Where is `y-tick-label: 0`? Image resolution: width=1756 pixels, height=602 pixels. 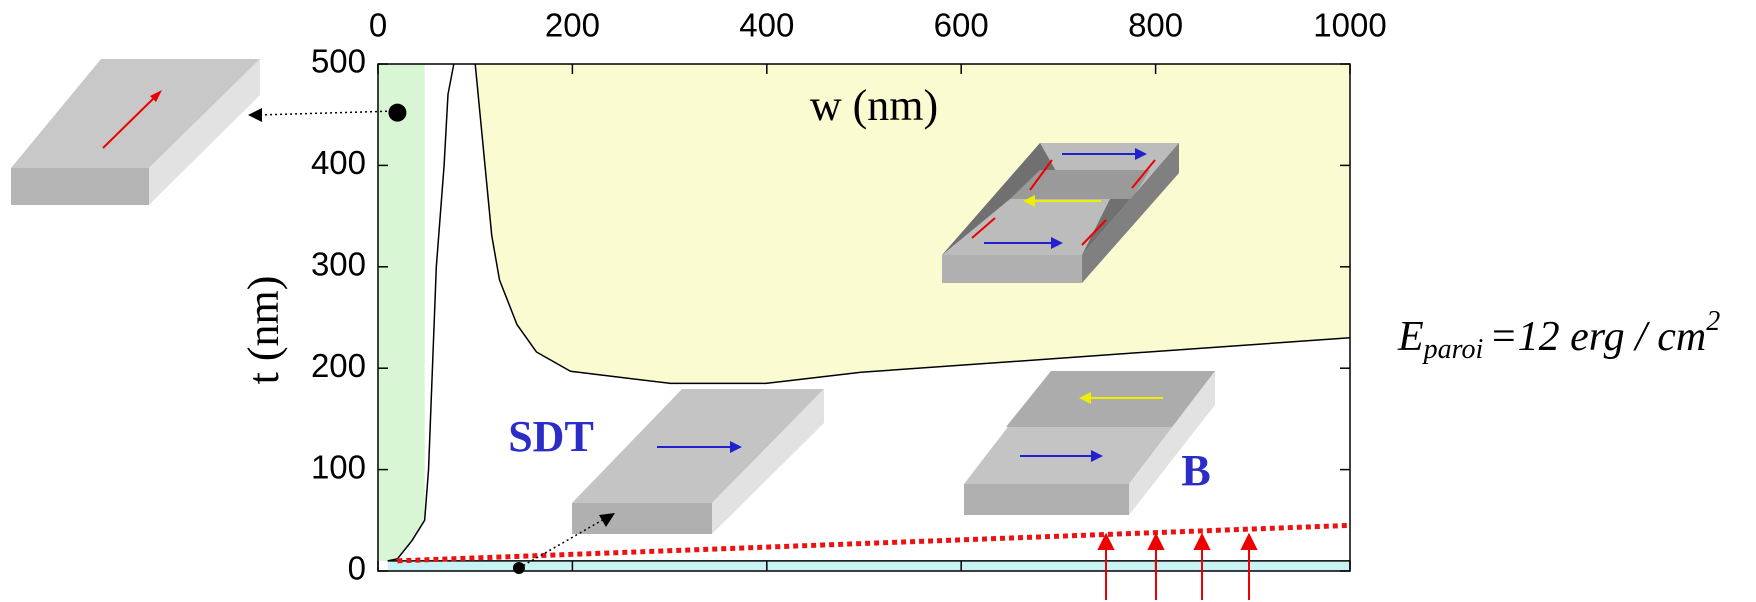 y-tick-label: 0 is located at coordinates (357, 568).